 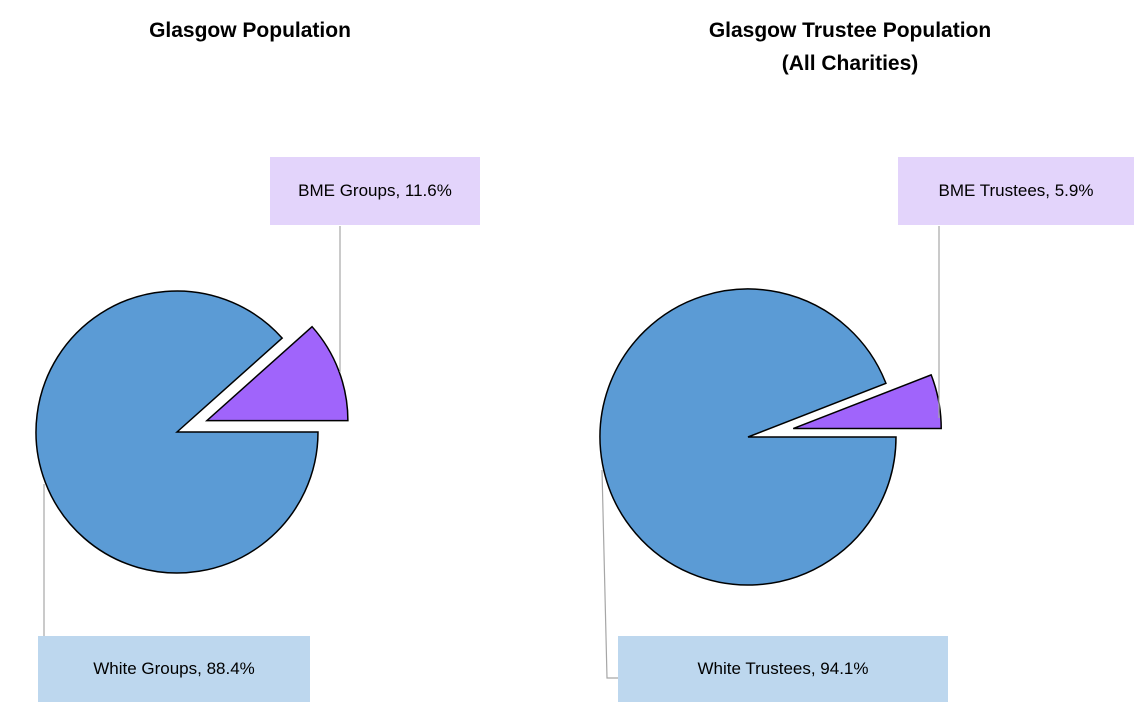 I want to click on data-label-bme-trustees: BME Trustees, 5.9%, so click(x=1016, y=191).